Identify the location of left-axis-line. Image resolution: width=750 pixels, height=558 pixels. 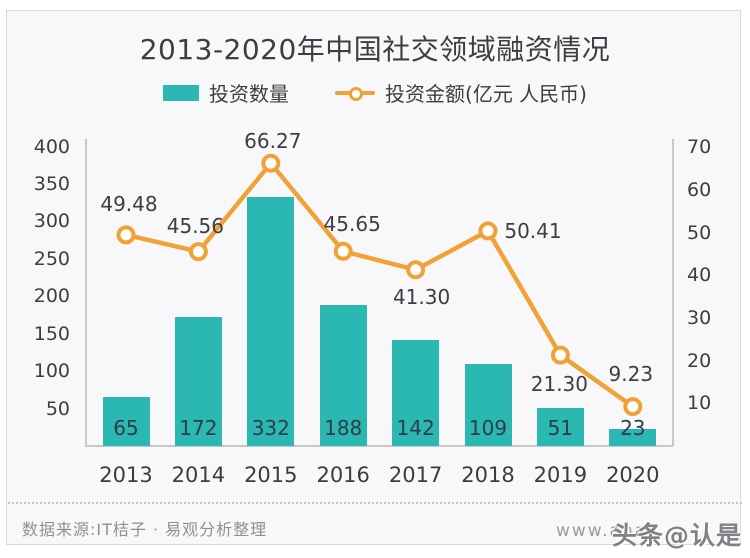
(86, 292).